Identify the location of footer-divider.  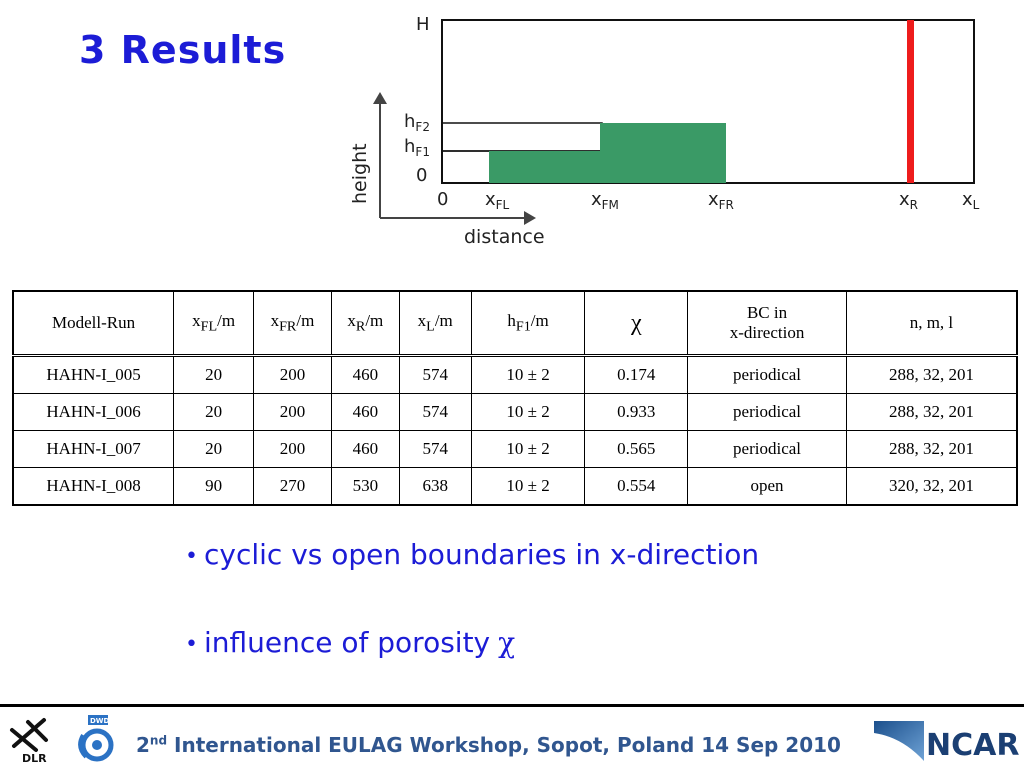
(512, 705).